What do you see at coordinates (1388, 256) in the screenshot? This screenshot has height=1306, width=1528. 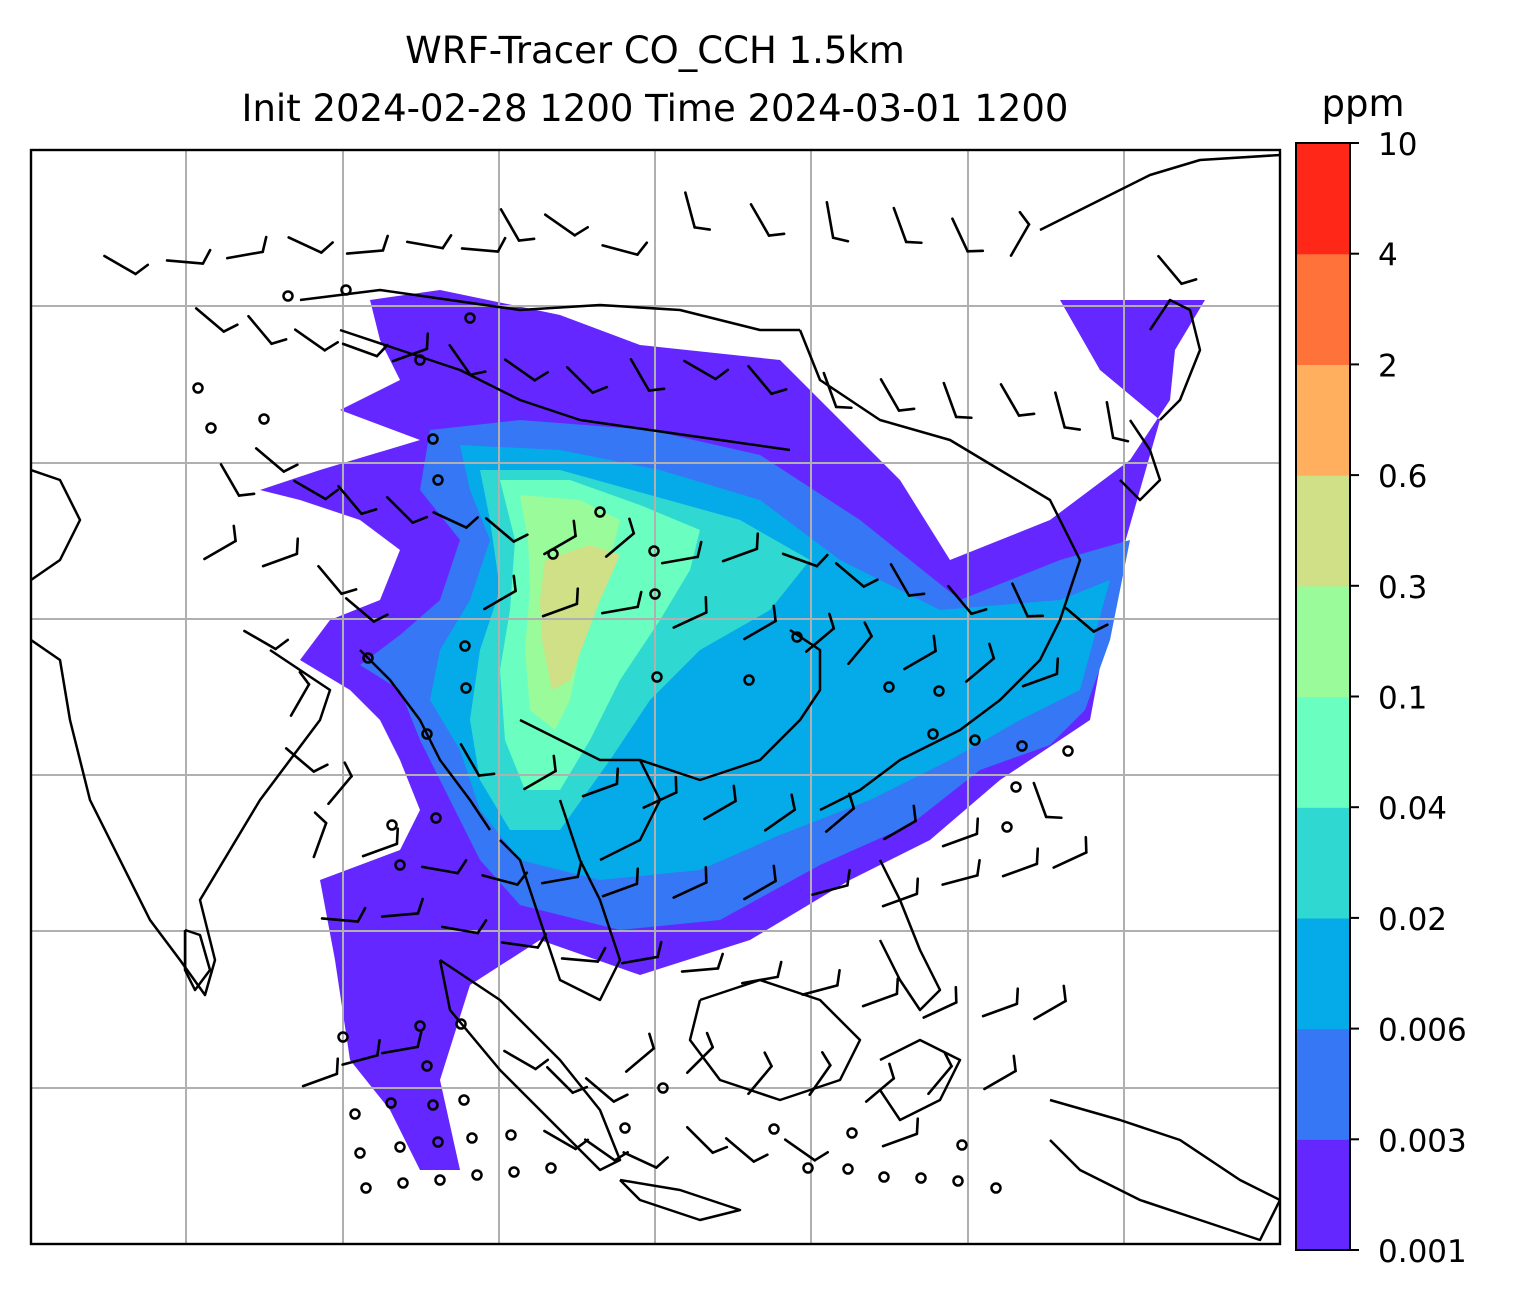 I see `colorbar-tick-label: 4` at bounding box center [1388, 256].